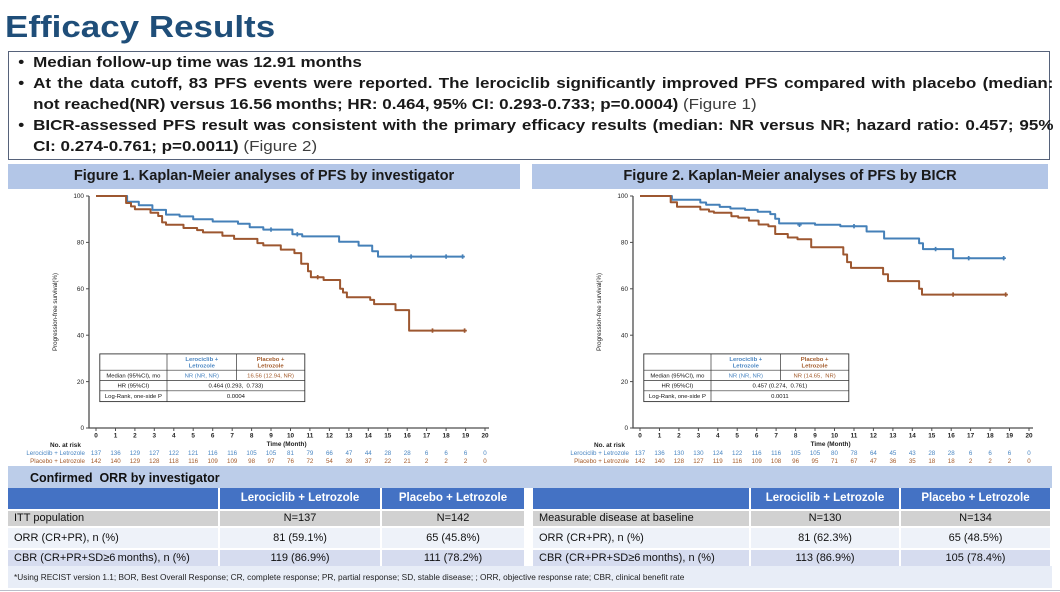  I want to click on svg-text: 15, so click(932, 436).